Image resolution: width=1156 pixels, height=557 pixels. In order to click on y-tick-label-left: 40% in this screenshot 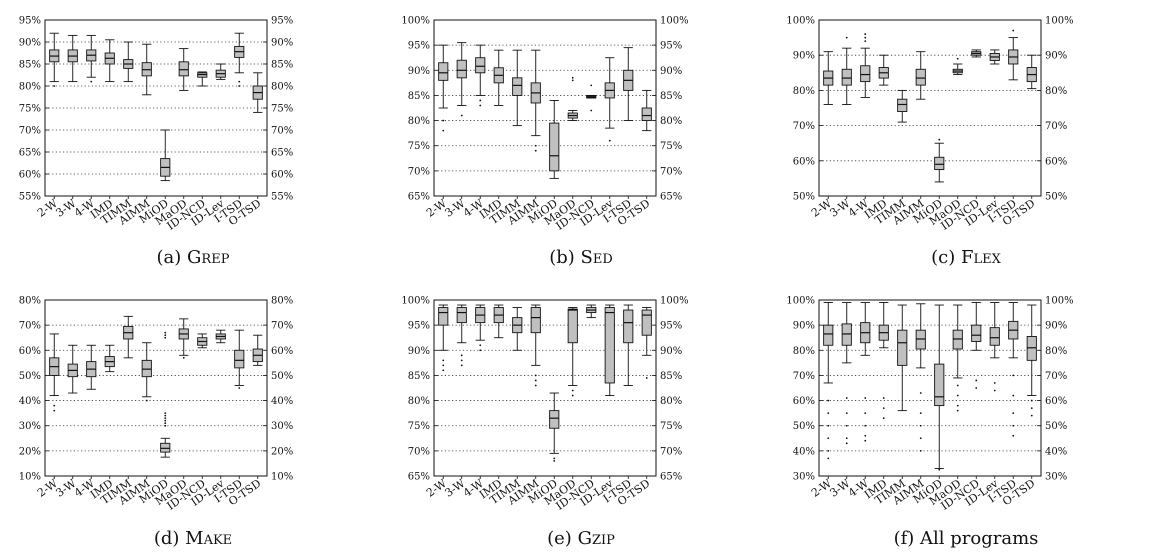, I will do `click(30, 401)`.